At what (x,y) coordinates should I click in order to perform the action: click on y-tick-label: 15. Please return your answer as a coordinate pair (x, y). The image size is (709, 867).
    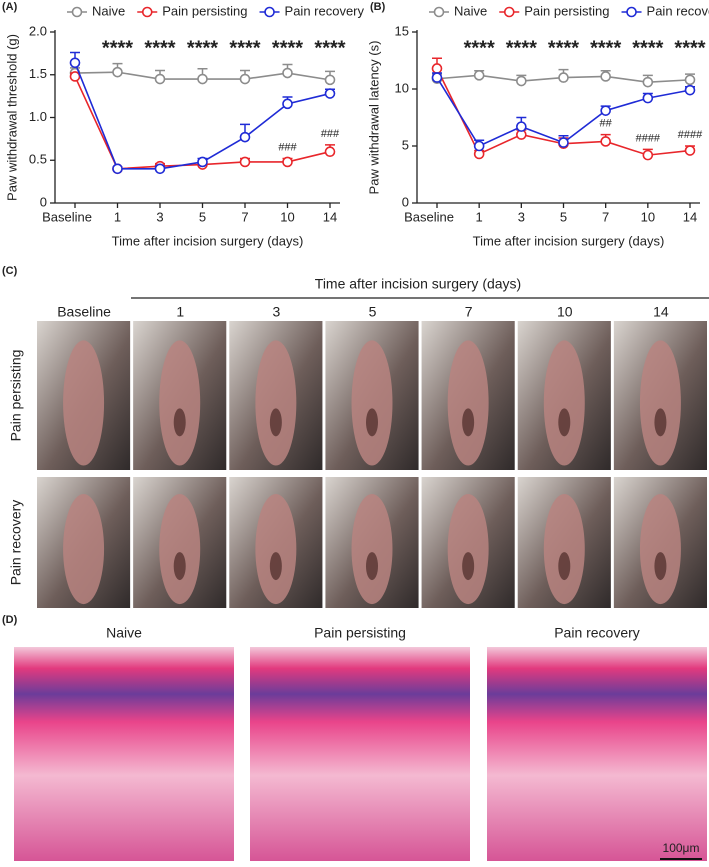
    Looking at the image, I should click on (402, 30).